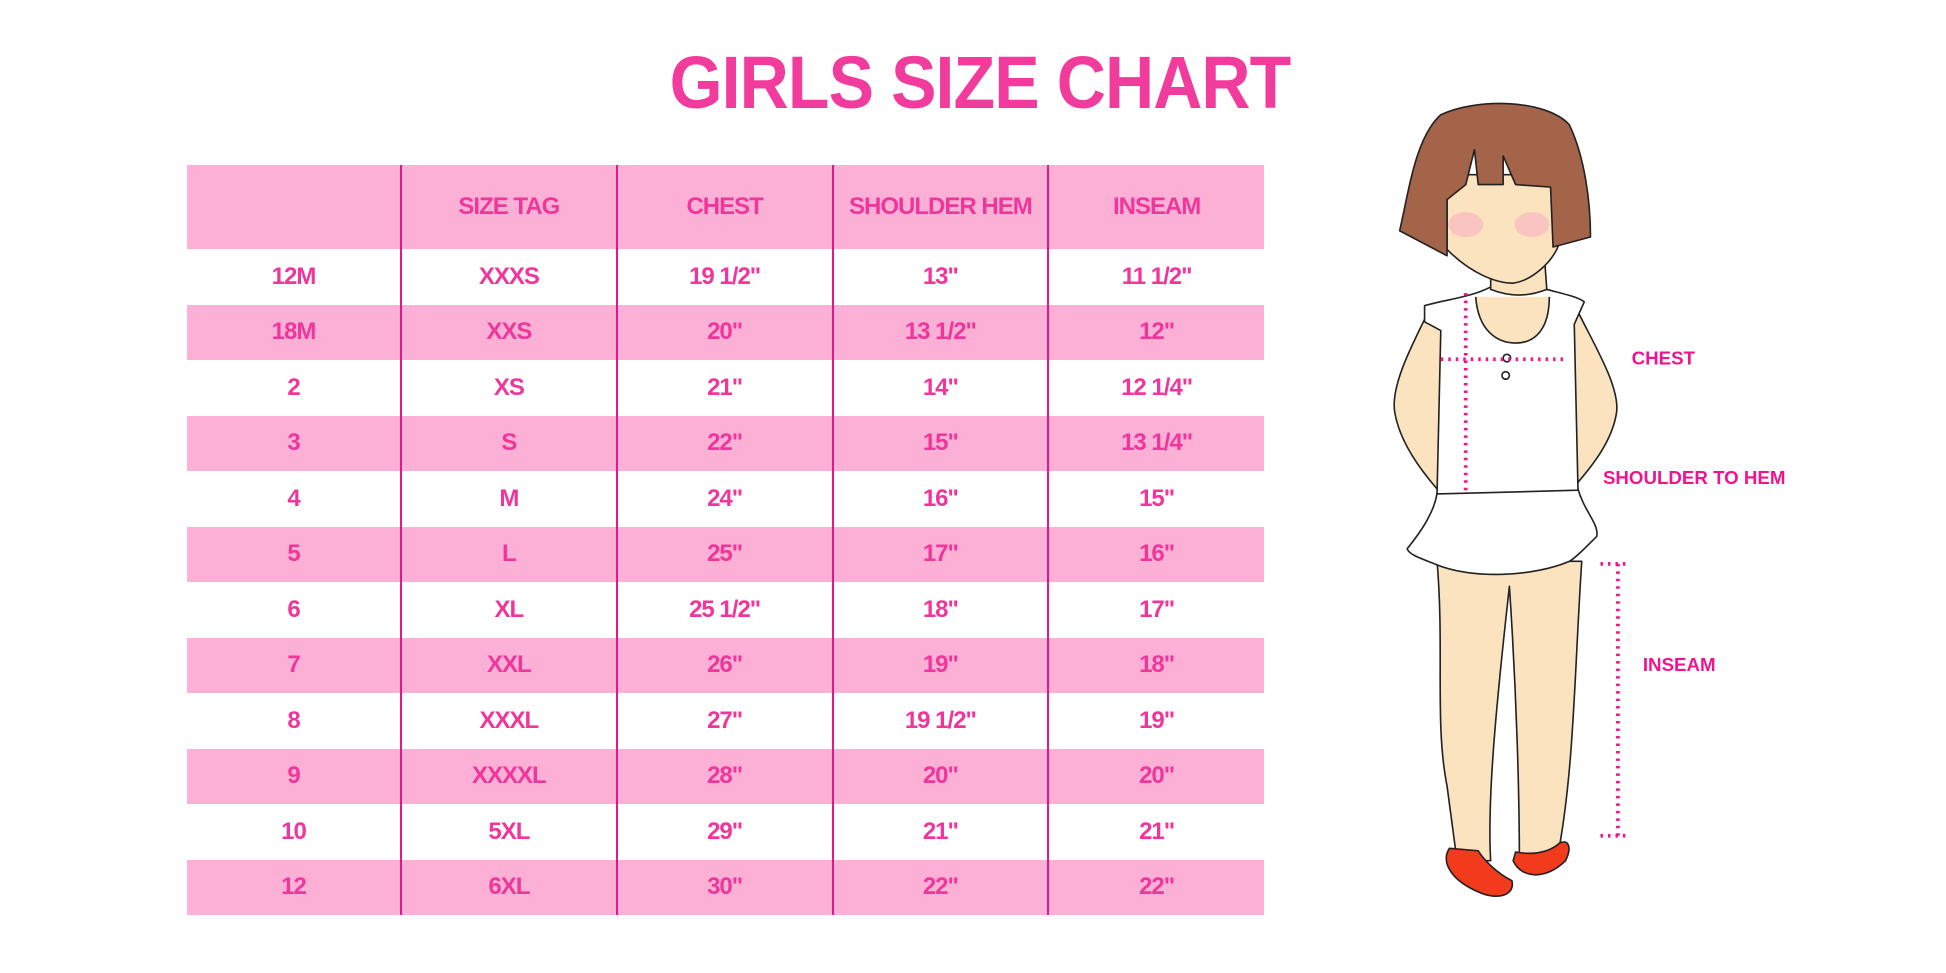 Image resolution: width=1946 pixels, height=973 pixels. What do you see at coordinates (508, 443) in the screenshot?
I see `cell-size-tag: S` at bounding box center [508, 443].